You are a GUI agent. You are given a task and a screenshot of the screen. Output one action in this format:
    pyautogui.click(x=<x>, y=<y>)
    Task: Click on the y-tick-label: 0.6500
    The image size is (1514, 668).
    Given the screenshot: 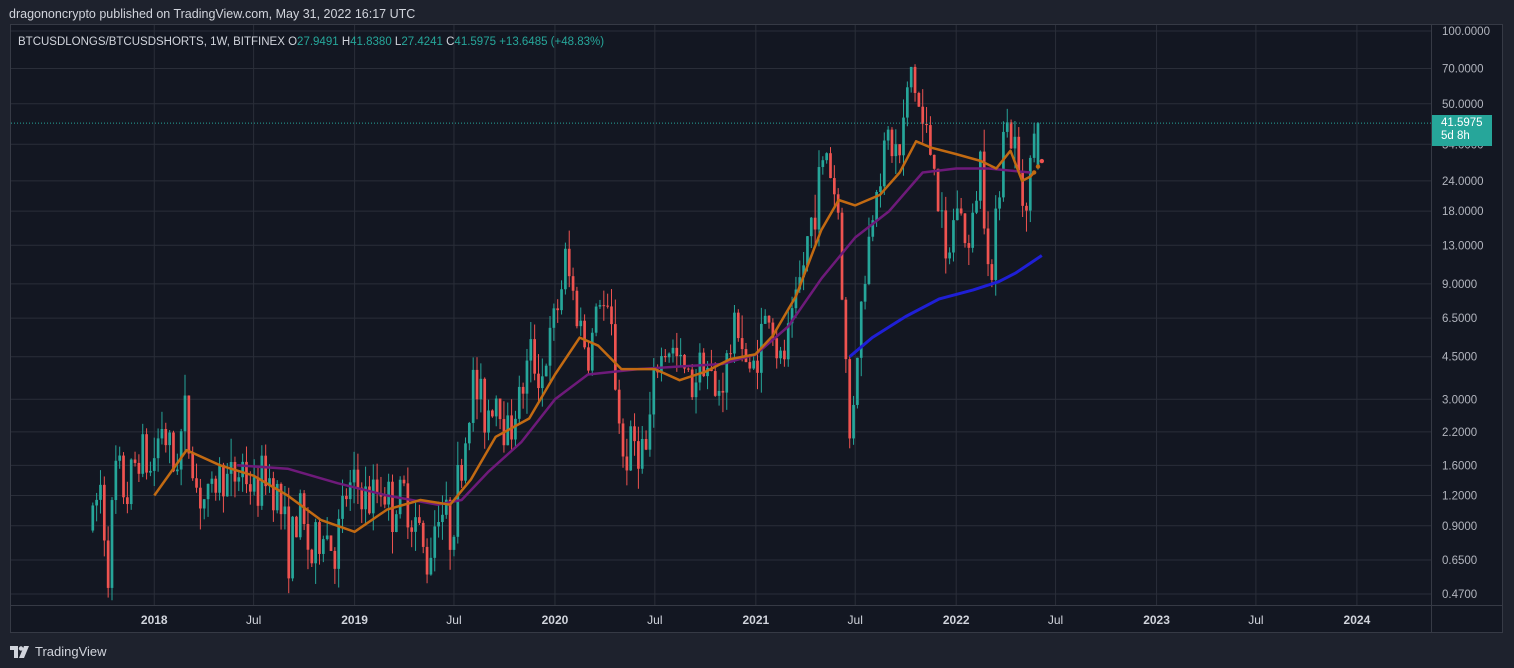 What is the action you would take?
    pyautogui.click(x=1459, y=561)
    